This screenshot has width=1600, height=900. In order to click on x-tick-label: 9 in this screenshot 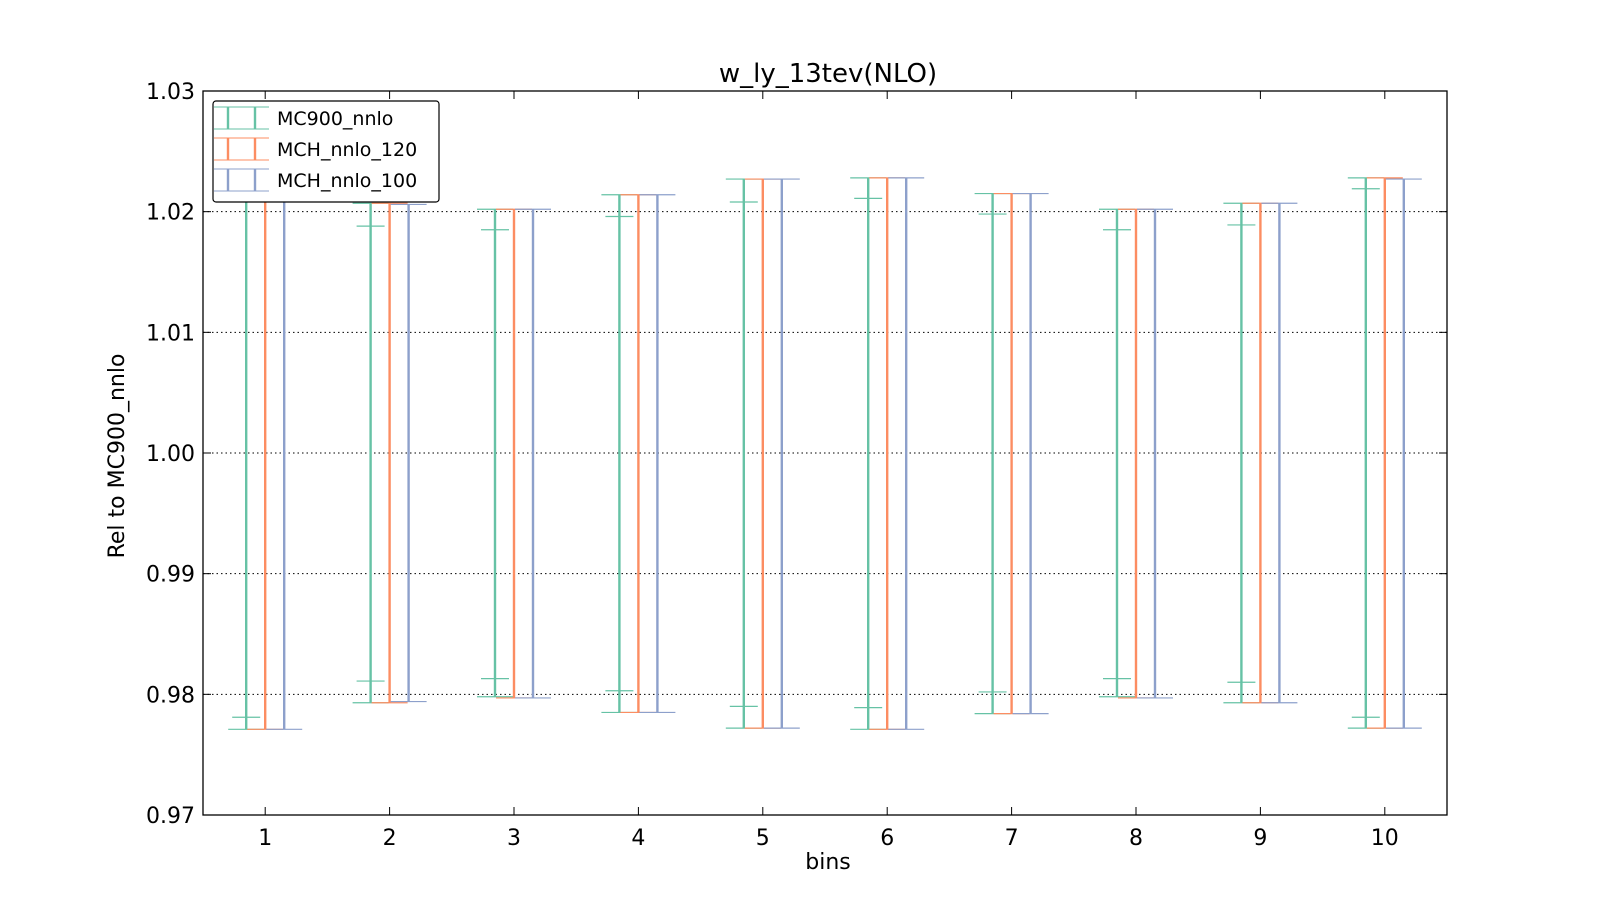, I will do `click(1260, 838)`.